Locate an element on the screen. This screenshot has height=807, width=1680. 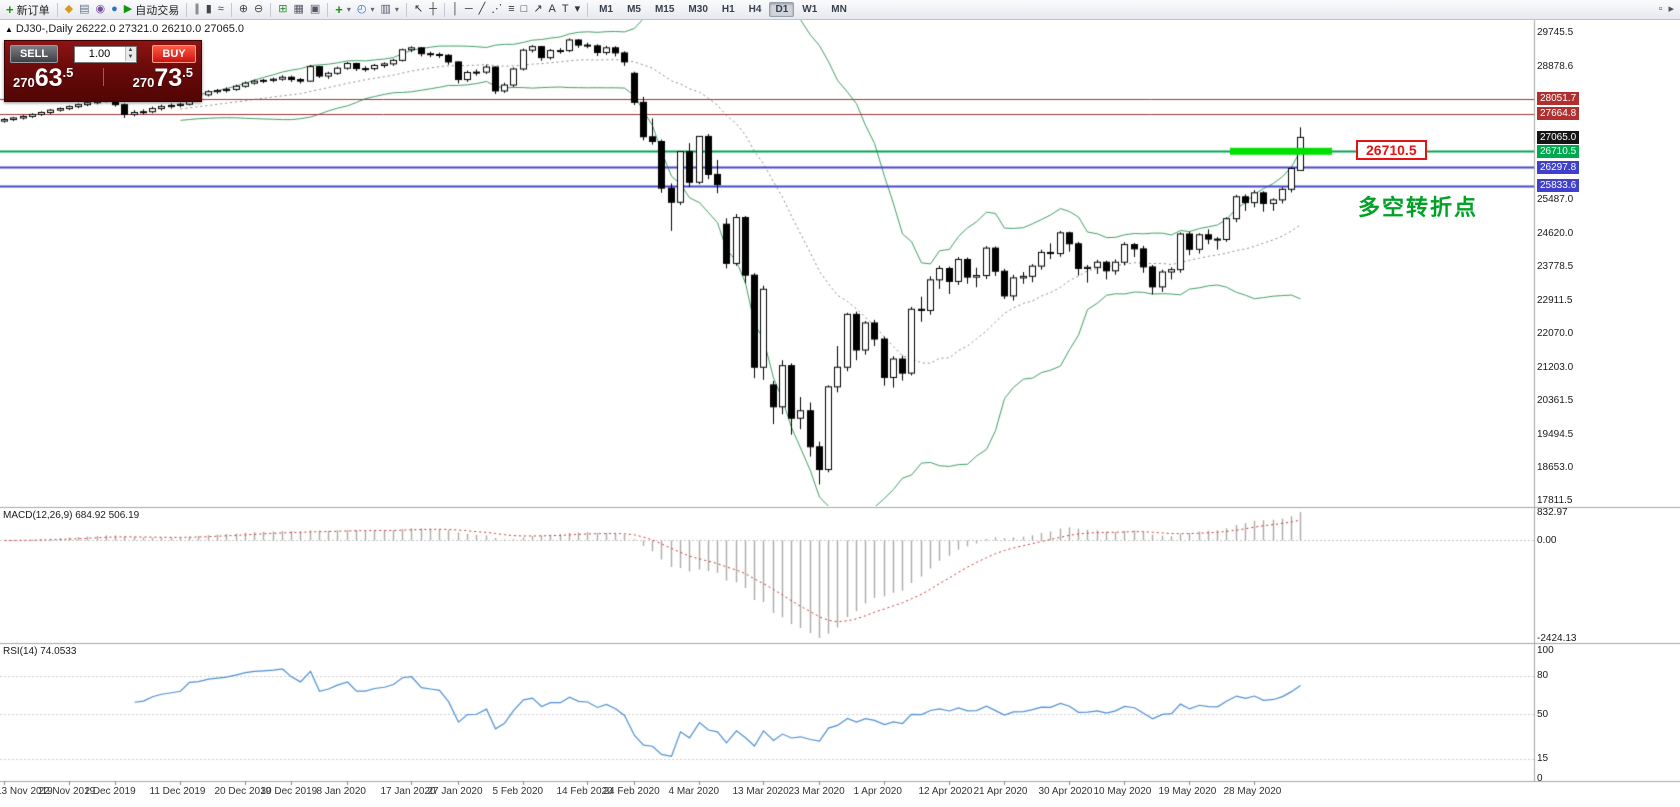
date-label: 24 Feb 2020 is located at coordinates (631, 791).